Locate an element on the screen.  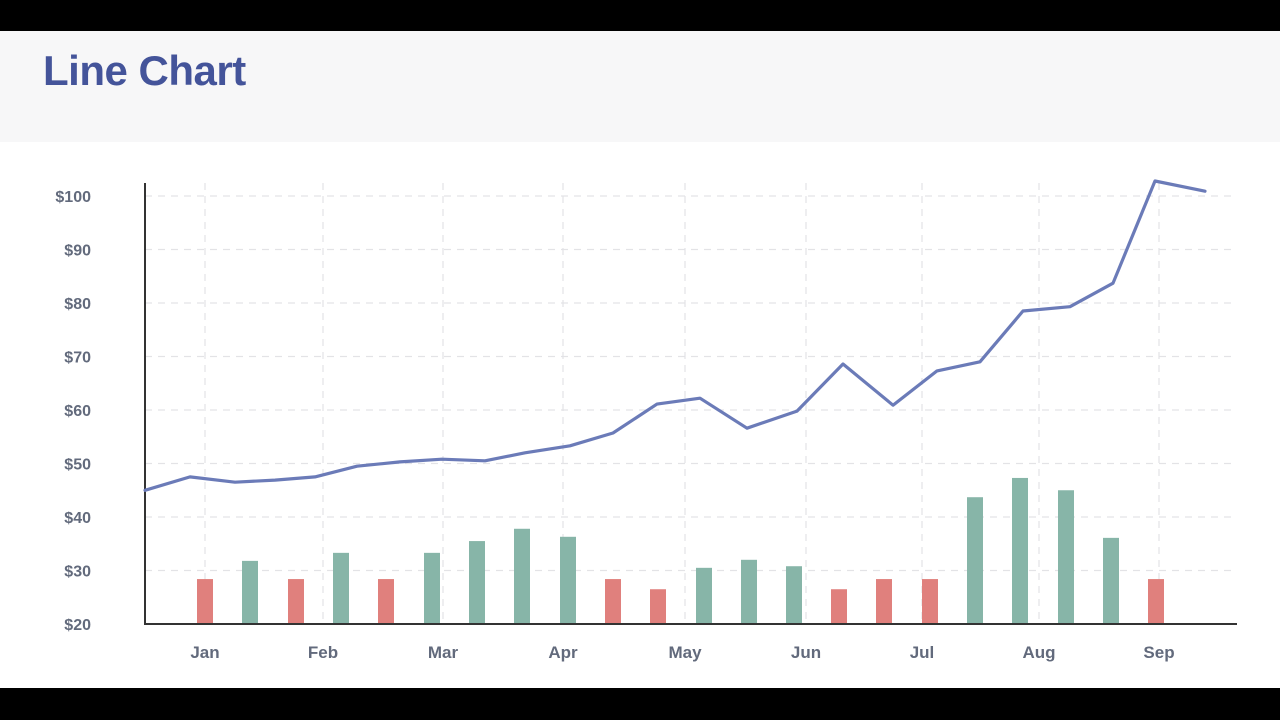
page-title: Line Chart is located at coordinates (144, 70).